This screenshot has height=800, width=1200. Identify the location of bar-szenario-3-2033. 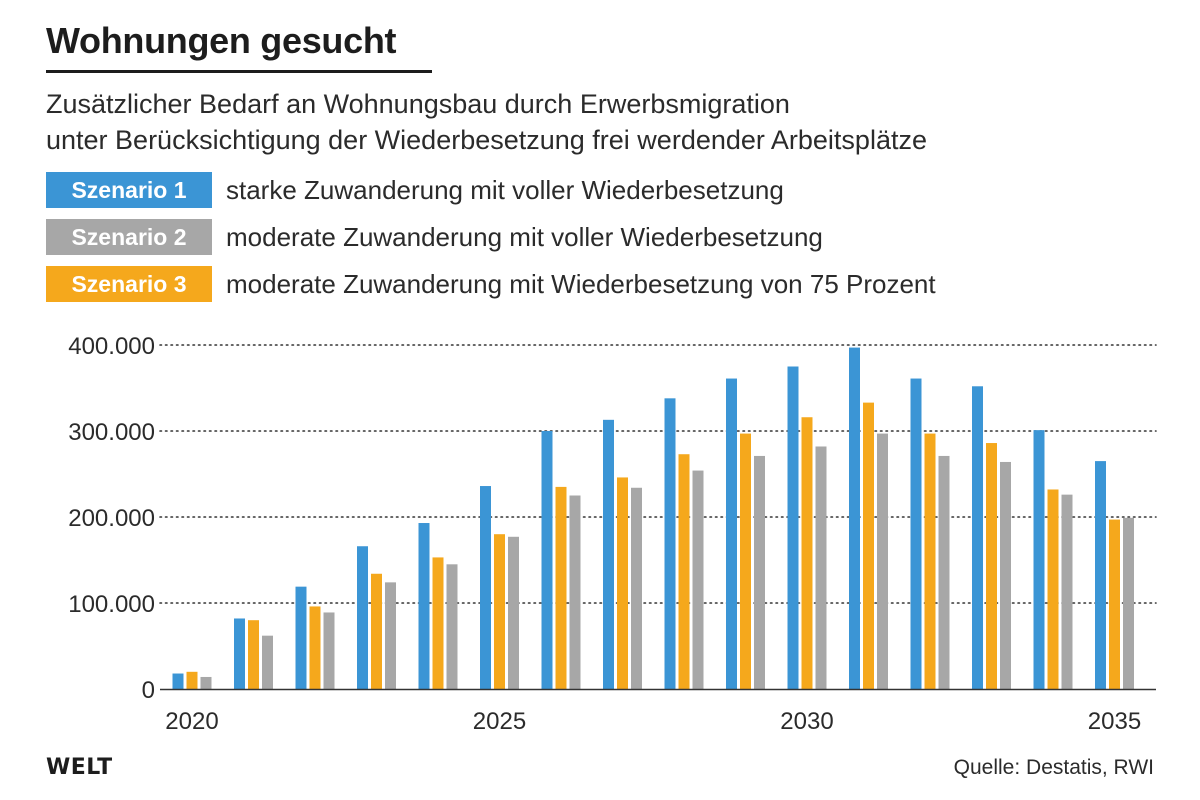
(991, 566).